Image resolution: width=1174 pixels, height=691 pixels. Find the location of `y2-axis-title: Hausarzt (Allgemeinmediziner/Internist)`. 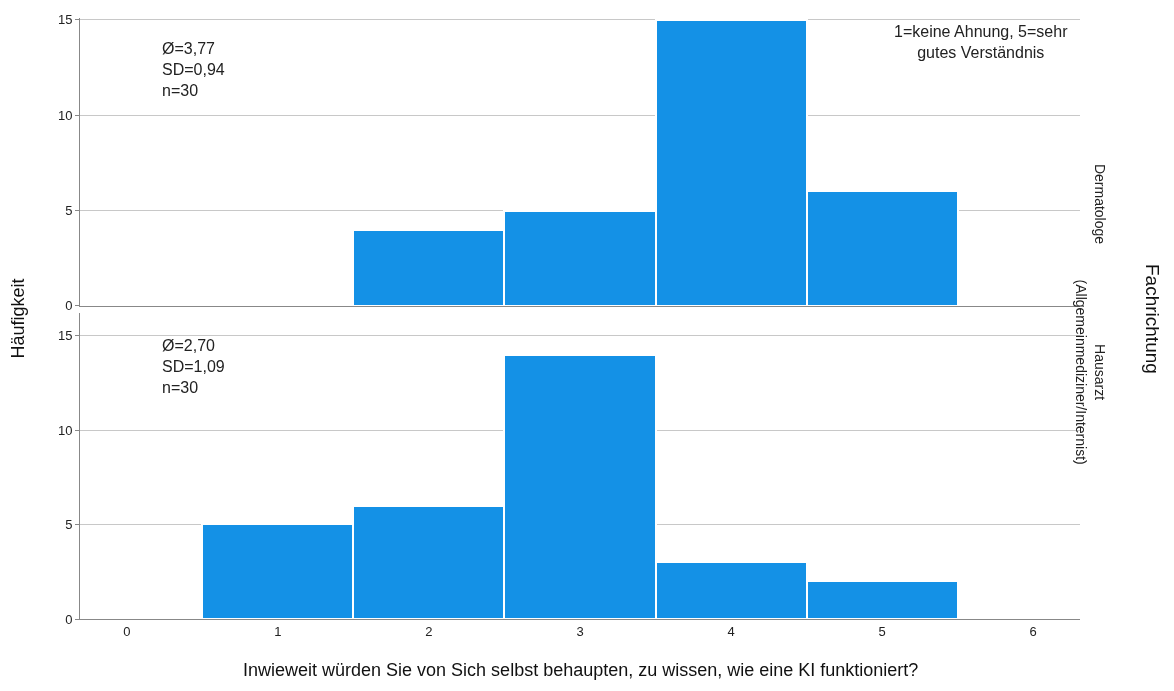

y2-axis-title: Hausarzt (Allgemeinmediziner/Internist) is located at coordinates (1090, 372).